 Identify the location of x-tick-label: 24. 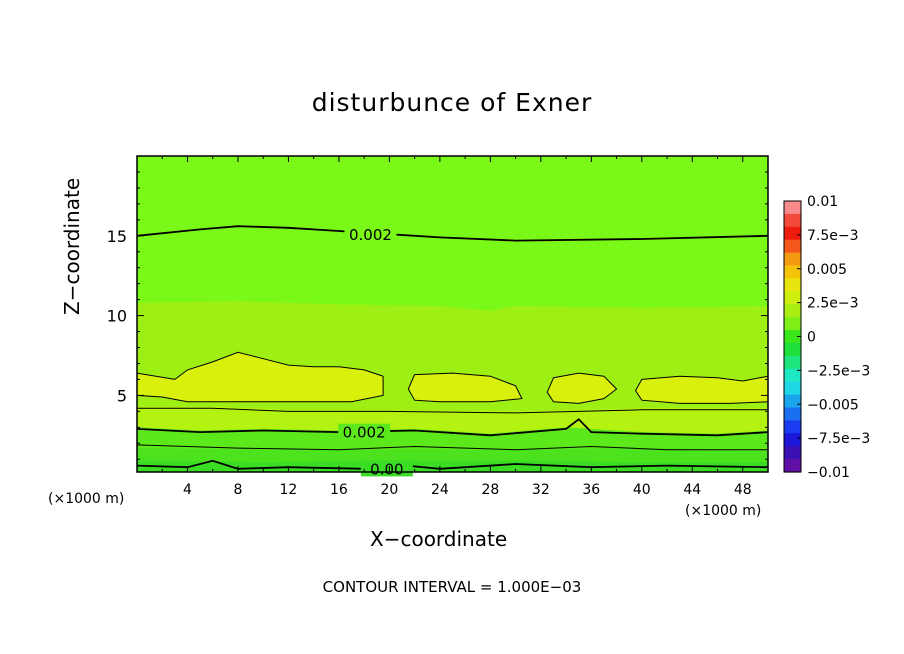
(440, 490).